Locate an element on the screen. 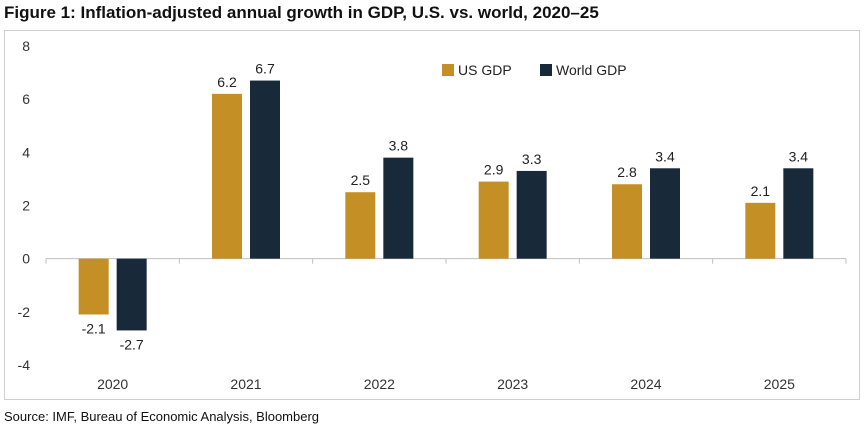 Image resolution: width=868 pixels, height=432 pixels. x-tick-label: 2022 is located at coordinates (379, 384).